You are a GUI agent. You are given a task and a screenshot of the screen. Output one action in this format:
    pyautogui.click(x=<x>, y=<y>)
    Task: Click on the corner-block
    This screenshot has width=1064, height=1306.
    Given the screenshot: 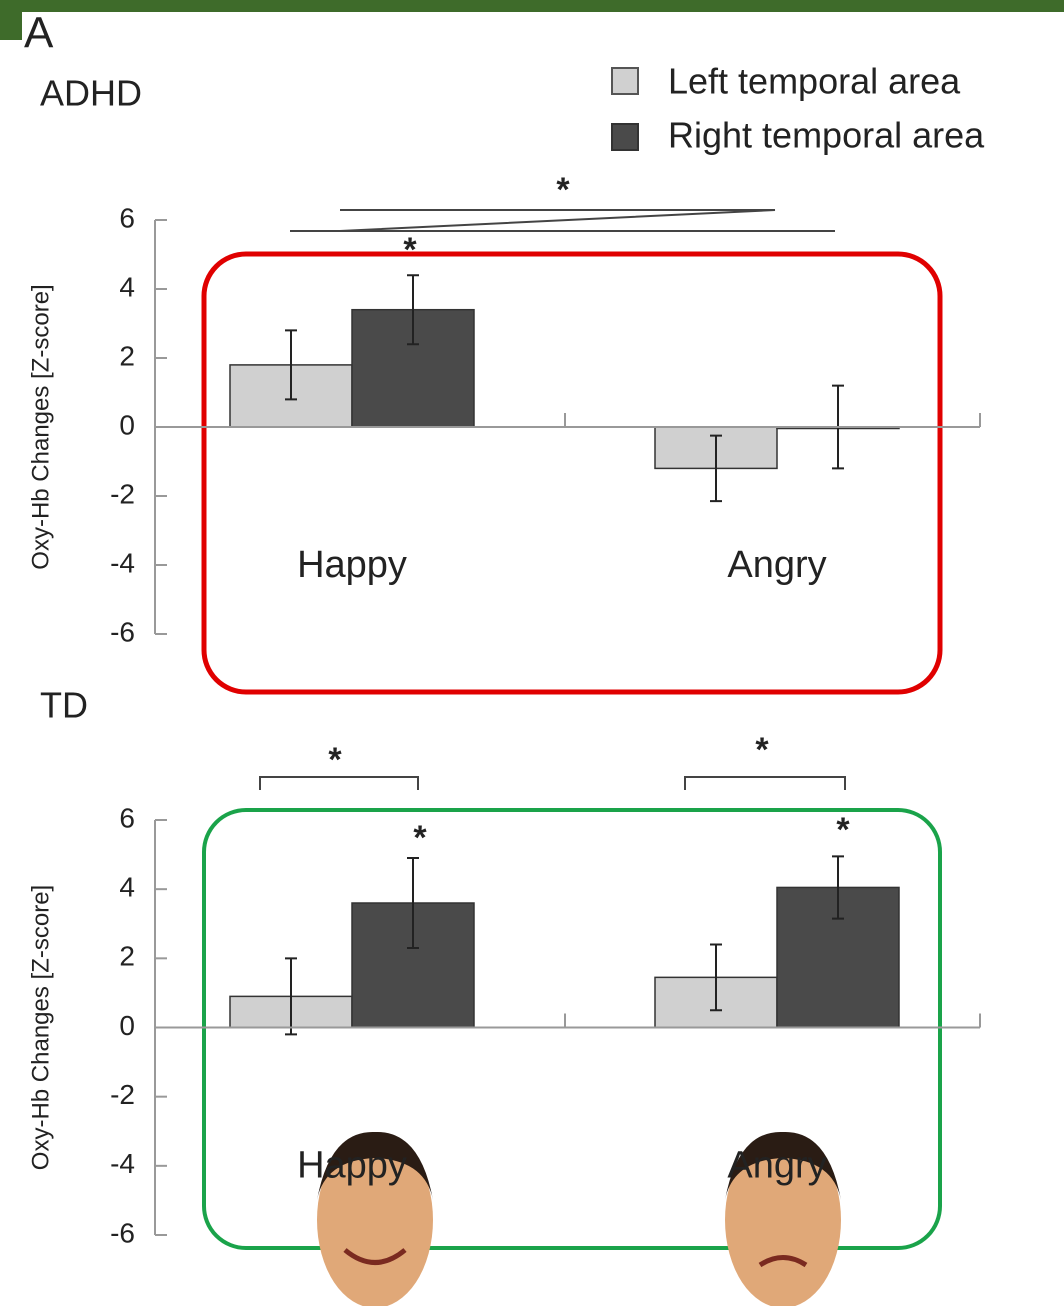 What is the action you would take?
    pyautogui.click(x=11, y=20)
    